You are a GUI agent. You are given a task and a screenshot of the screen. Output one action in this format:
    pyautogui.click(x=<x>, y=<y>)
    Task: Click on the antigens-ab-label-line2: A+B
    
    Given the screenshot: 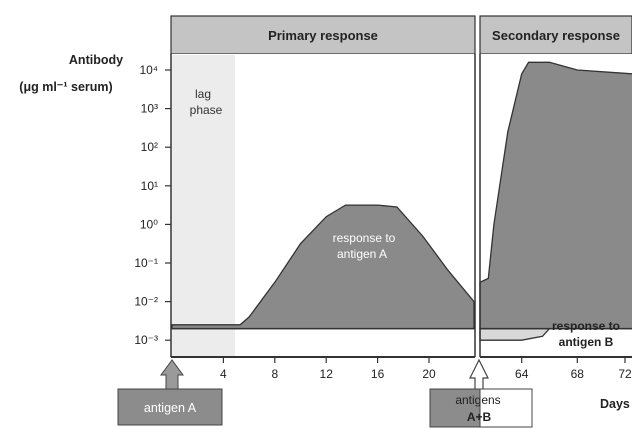 What is the action you would take?
    pyautogui.click(x=479, y=417)
    